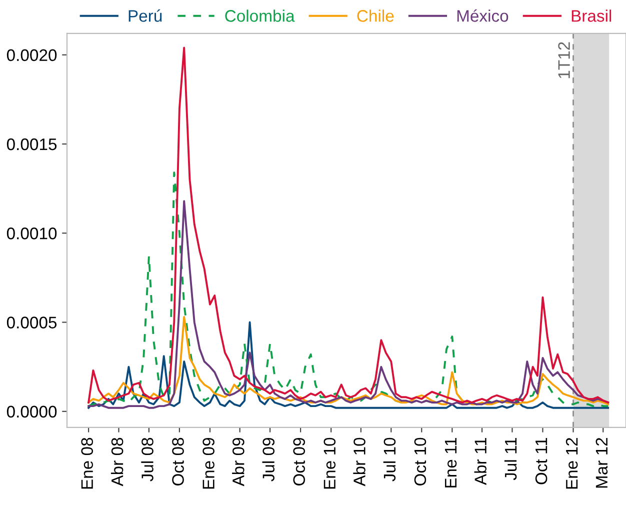 The image size is (626, 515). What do you see at coordinates (31, 412) in the screenshot?
I see `y-tick-label: 0.0000` at bounding box center [31, 412].